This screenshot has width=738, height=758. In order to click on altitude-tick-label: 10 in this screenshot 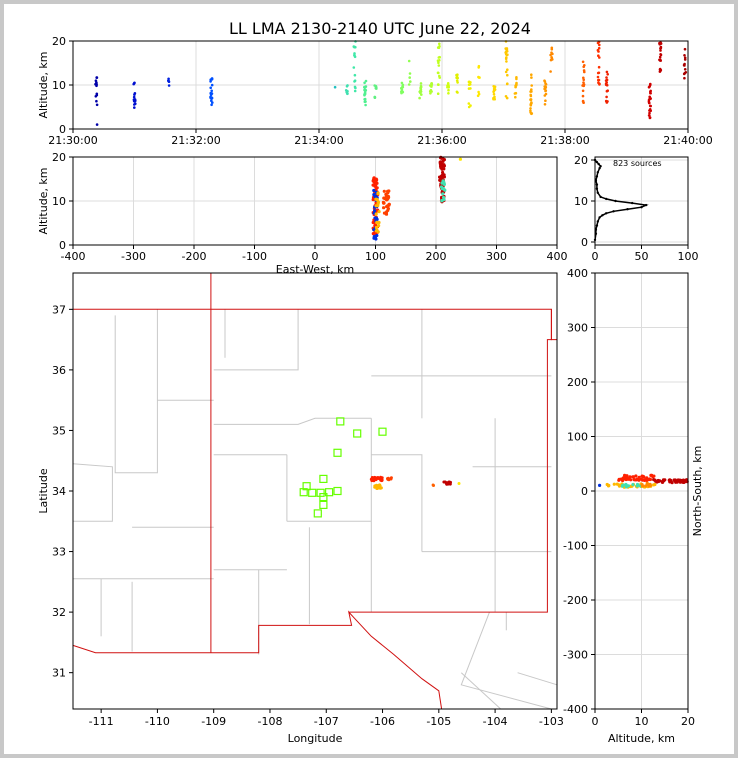, I will do `click(59, 85)`.